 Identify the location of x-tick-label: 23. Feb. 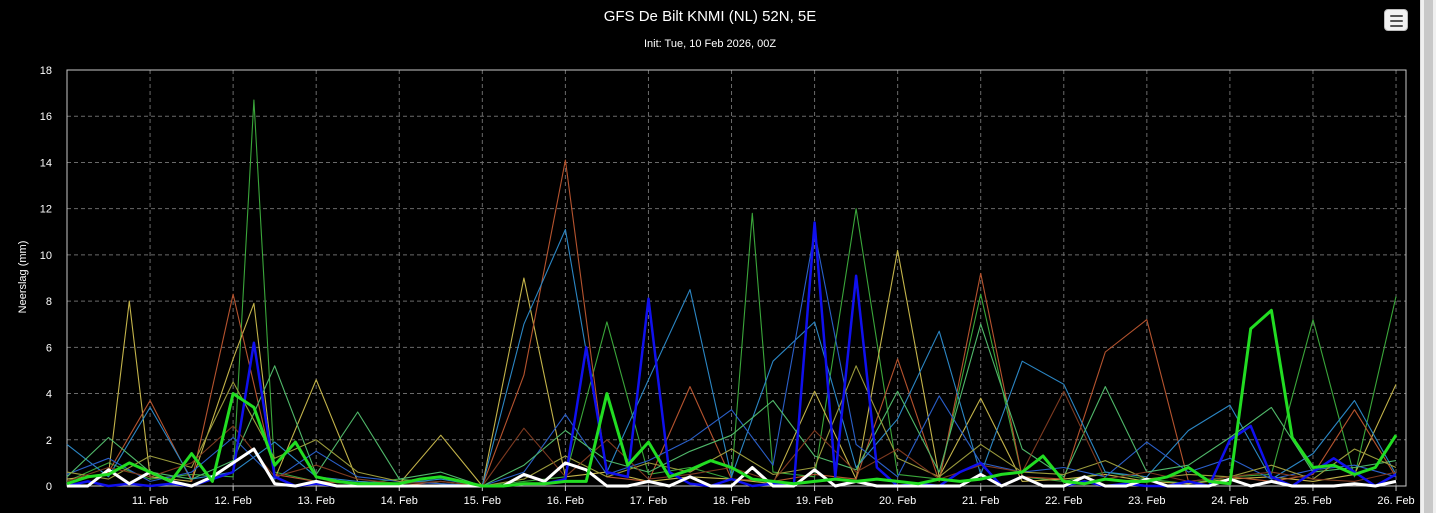
(1146, 501).